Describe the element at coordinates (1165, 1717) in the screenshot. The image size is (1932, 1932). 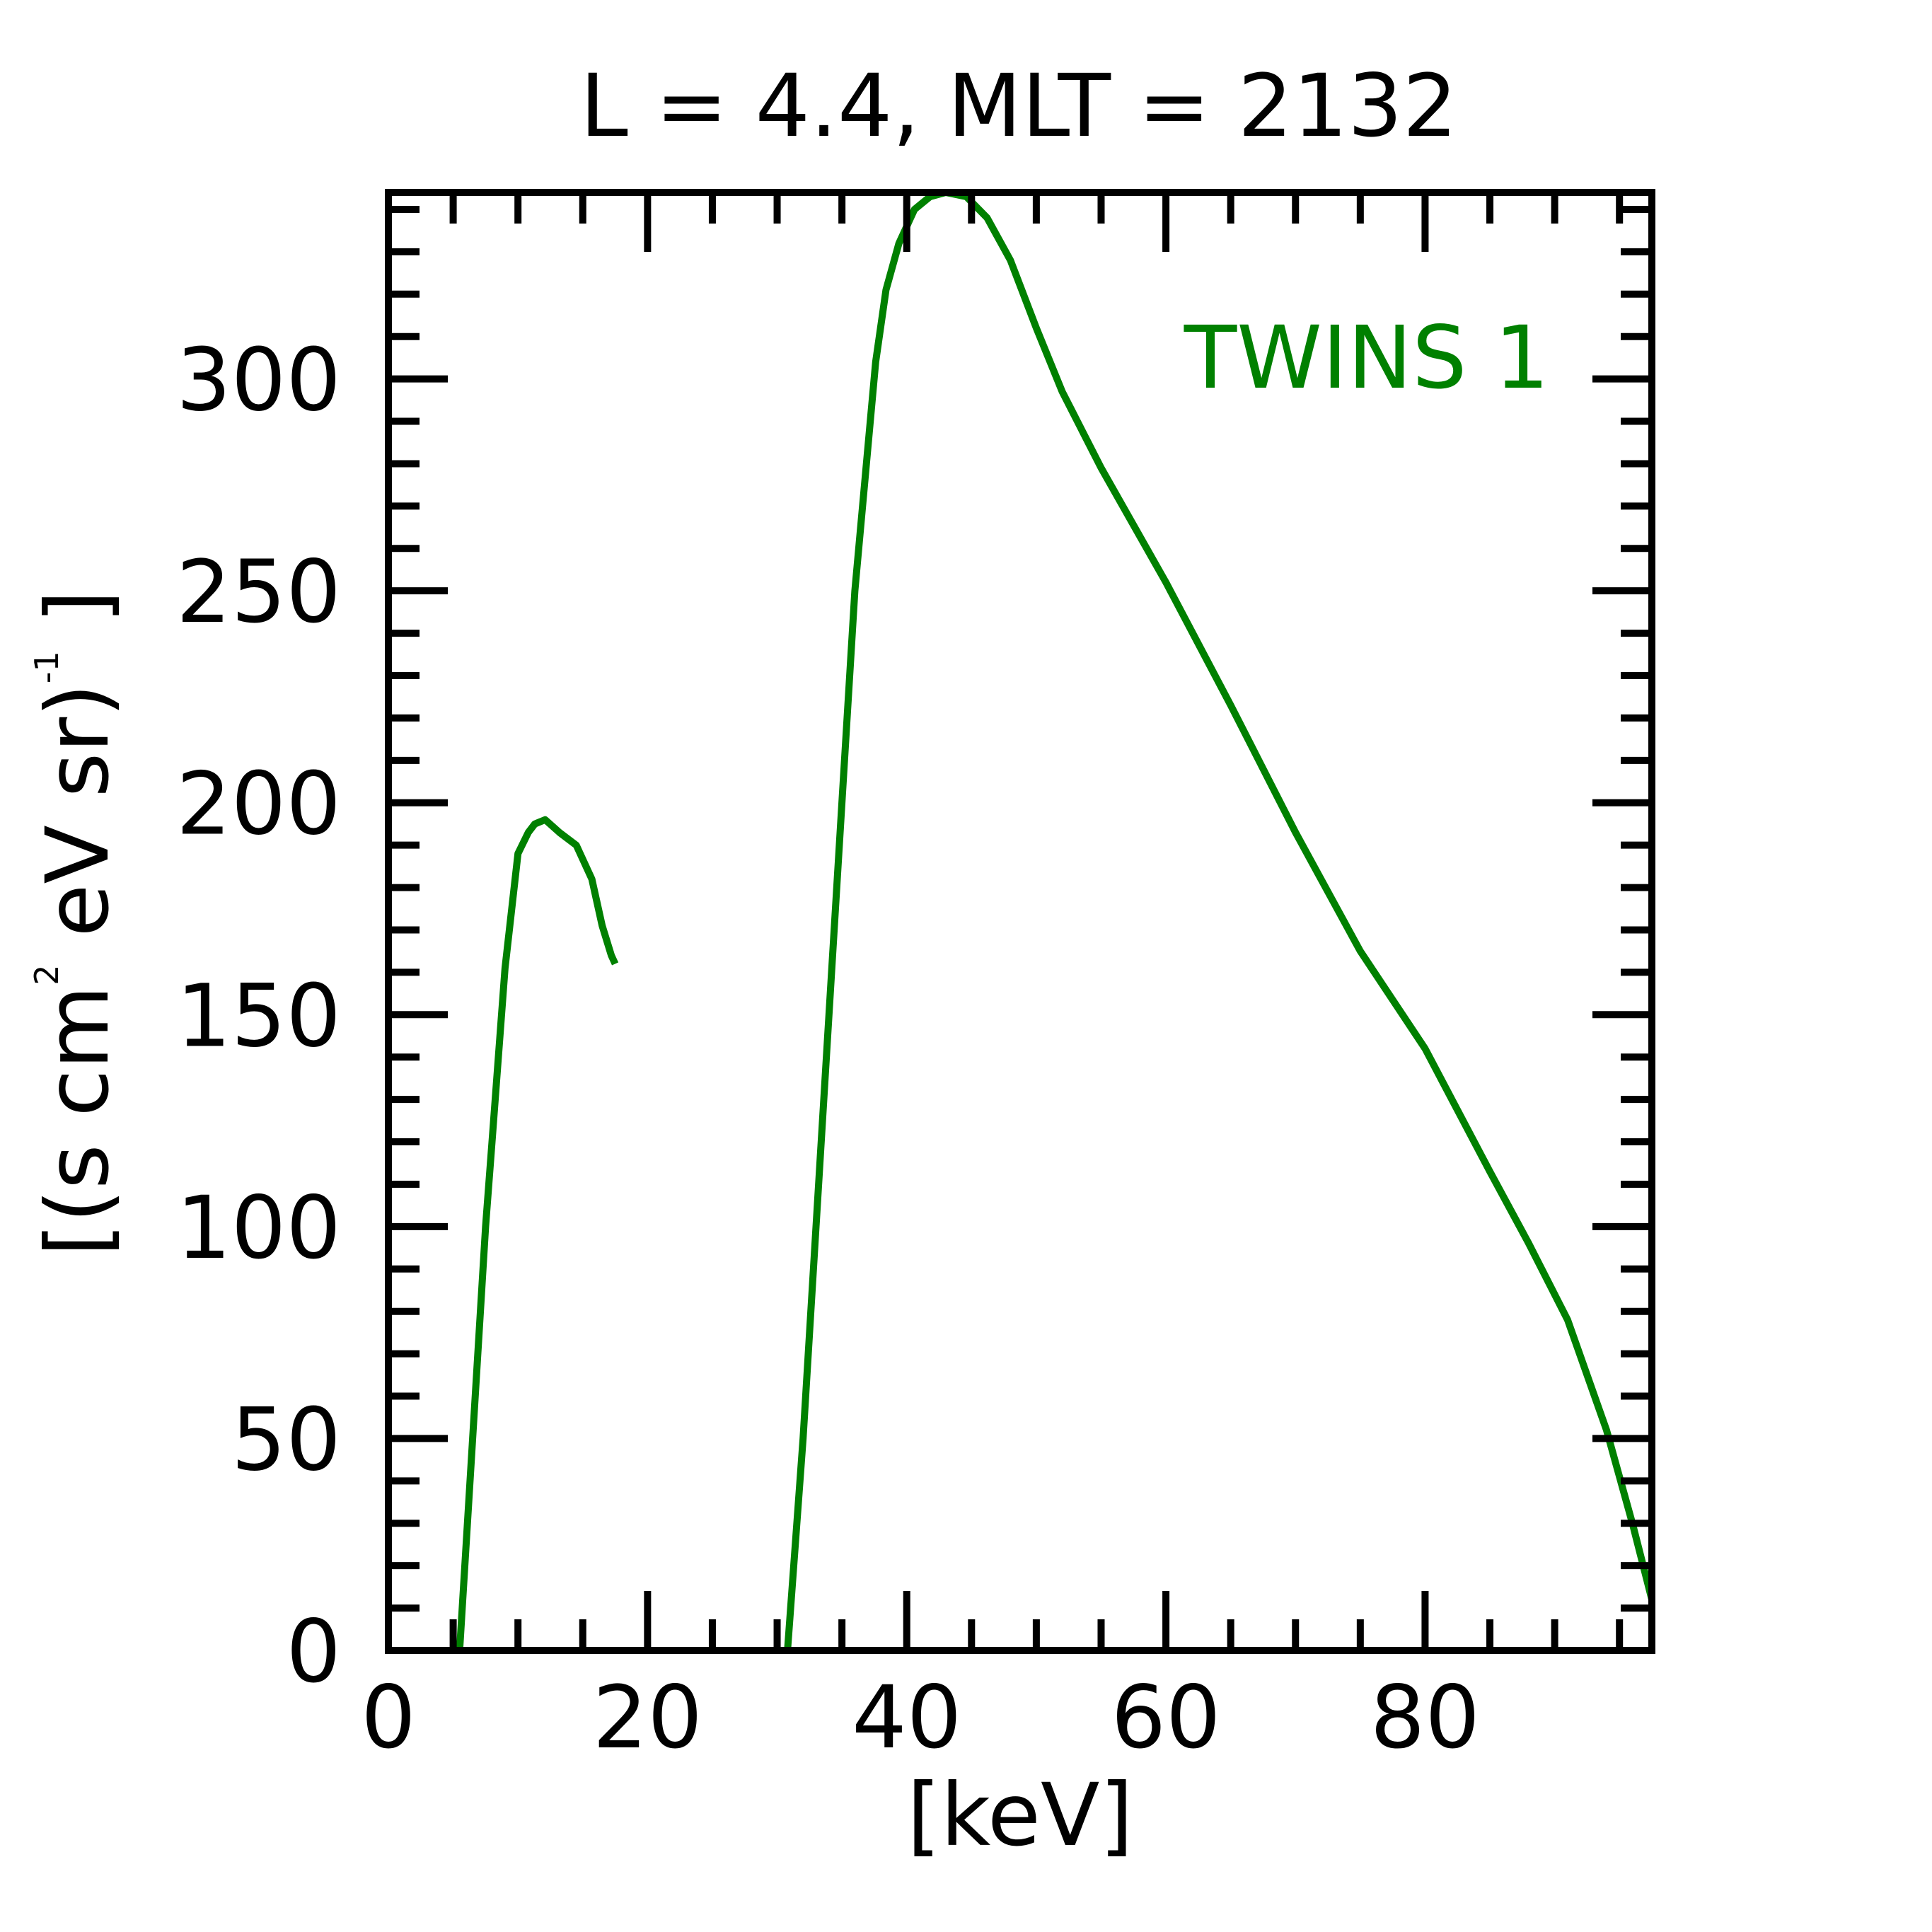
I see `x-tick-label-60: 60` at that location.